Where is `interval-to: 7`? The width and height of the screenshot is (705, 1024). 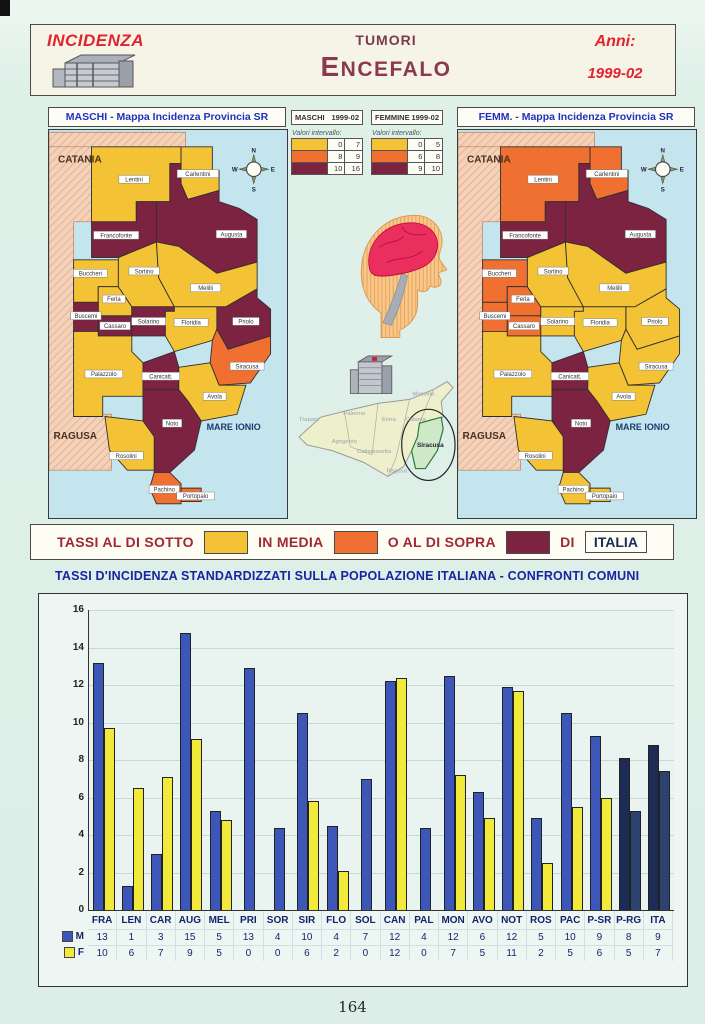
interval-to: 7 is located at coordinates (353, 144).